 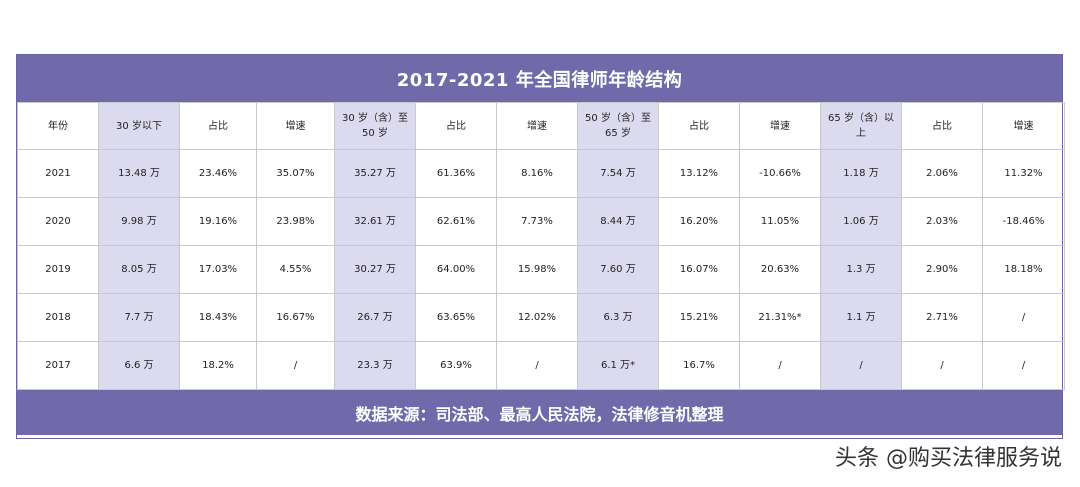 I want to click on header-cell-under-30: 30 岁以下, so click(x=139, y=126).